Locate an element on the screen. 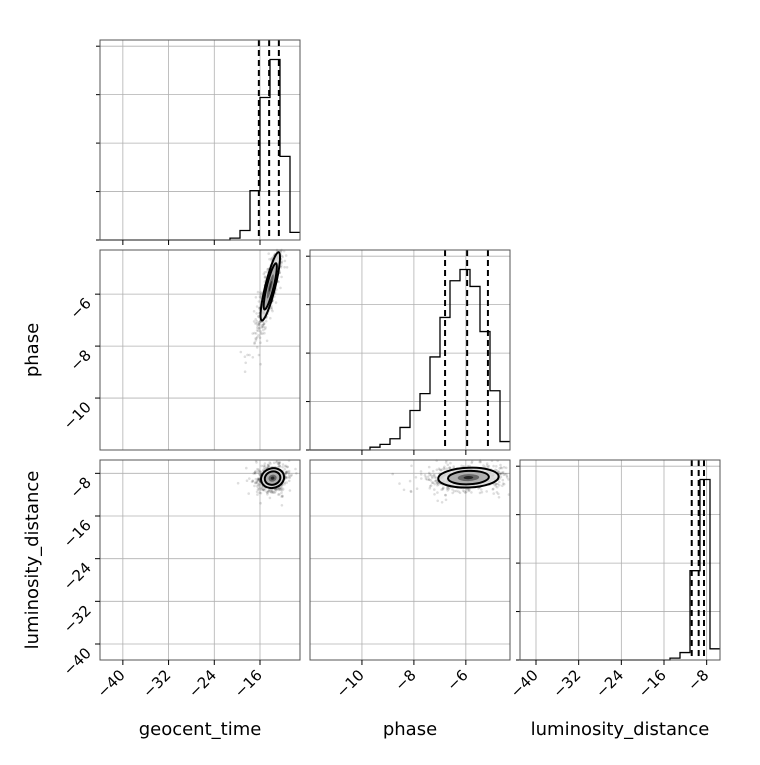 Image resolution: width=760 pixels, height=765 pixels. y-tick-label: −24 is located at coordinates (77, 576).